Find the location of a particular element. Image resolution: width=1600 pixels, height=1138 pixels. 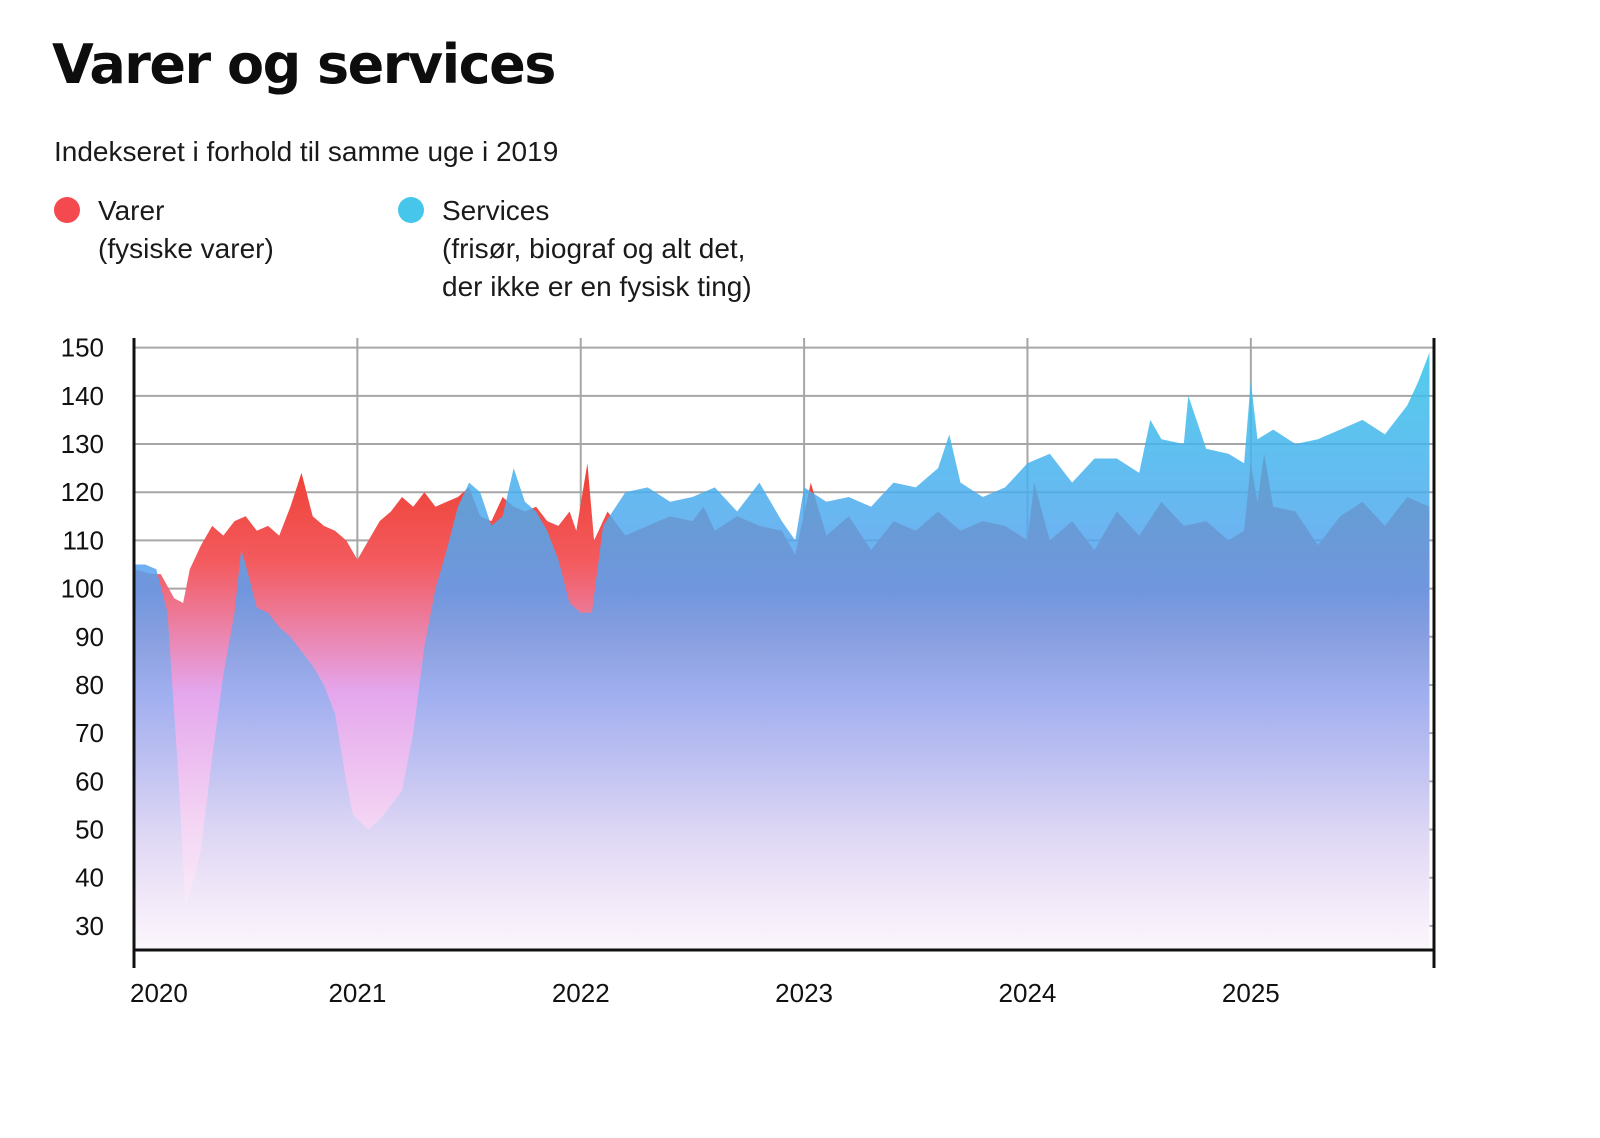

y-tick-label: 130 is located at coordinates (82, 444).